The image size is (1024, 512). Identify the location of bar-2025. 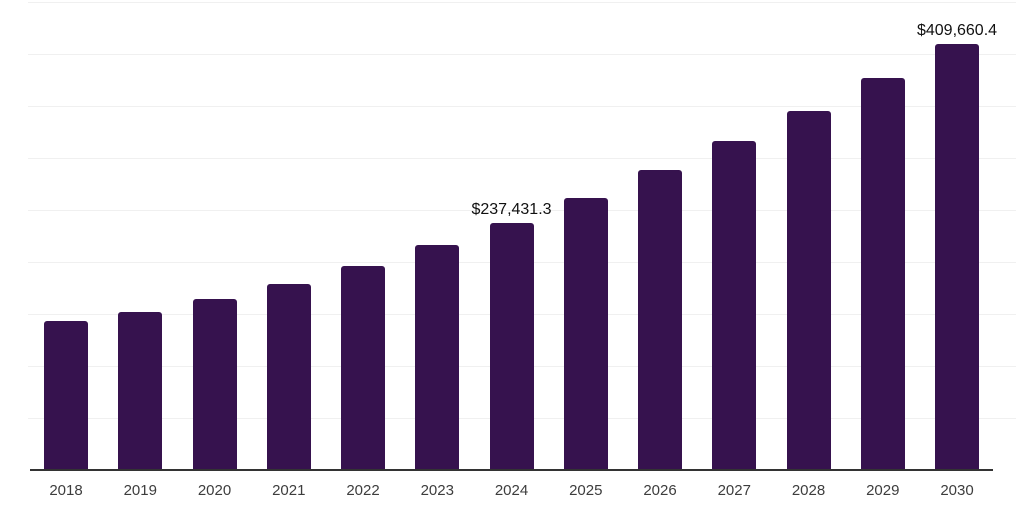
(585, 334).